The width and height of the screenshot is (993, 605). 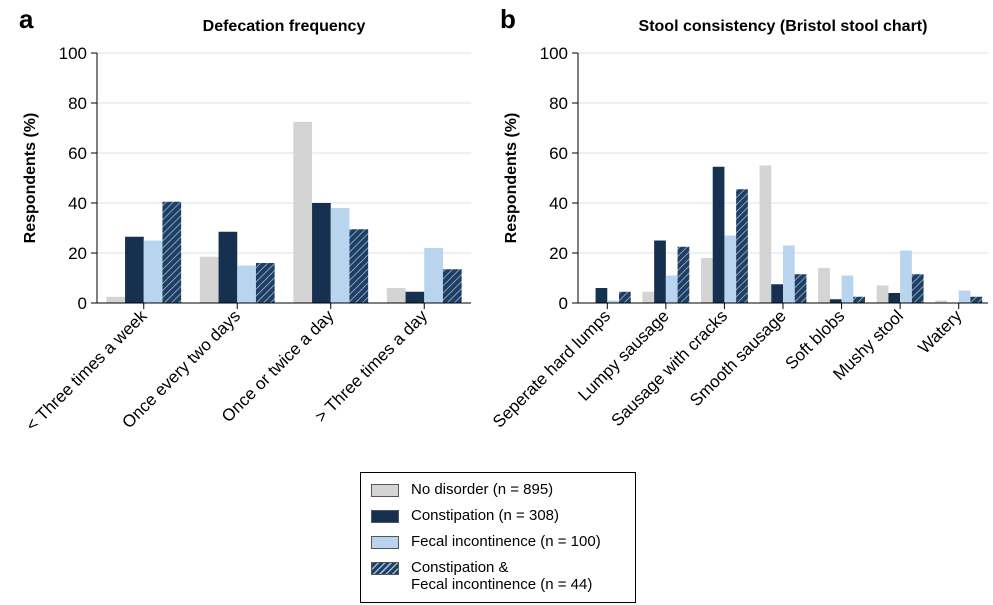 I want to click on legend-label: No disorder (n = 895), so click(x=482, y=489).